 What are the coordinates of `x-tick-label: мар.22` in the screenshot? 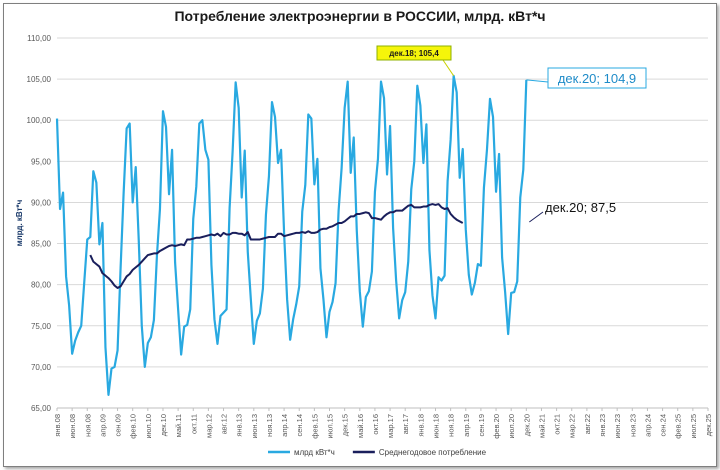 It's located at (572, 426).